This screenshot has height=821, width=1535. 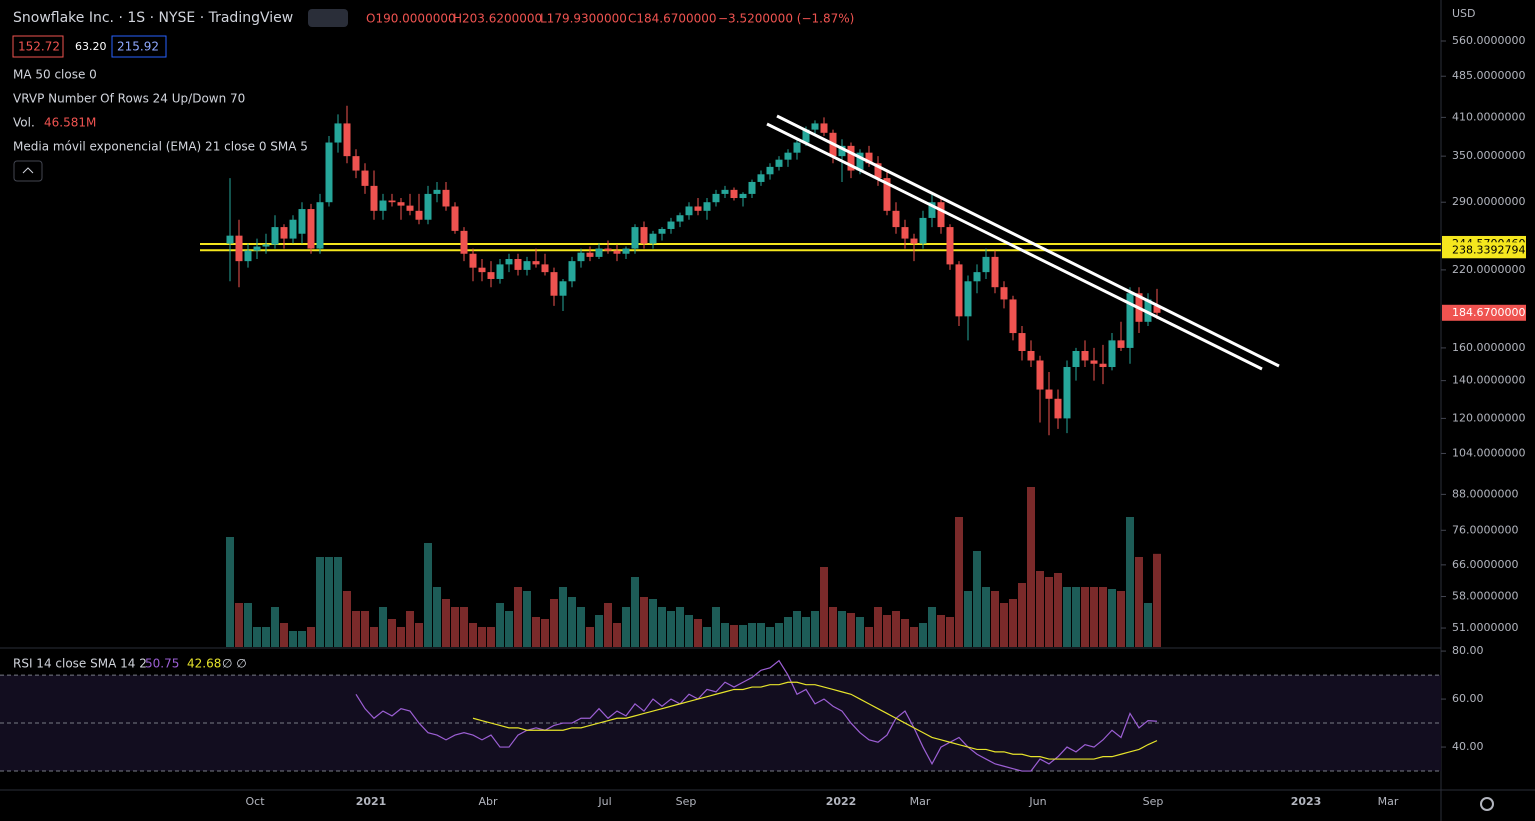 What do you see at coordinates (1488, 269) in the screenshot?
I see `y-tick-label: 220.0000000` at bounding box center [1488, 269].